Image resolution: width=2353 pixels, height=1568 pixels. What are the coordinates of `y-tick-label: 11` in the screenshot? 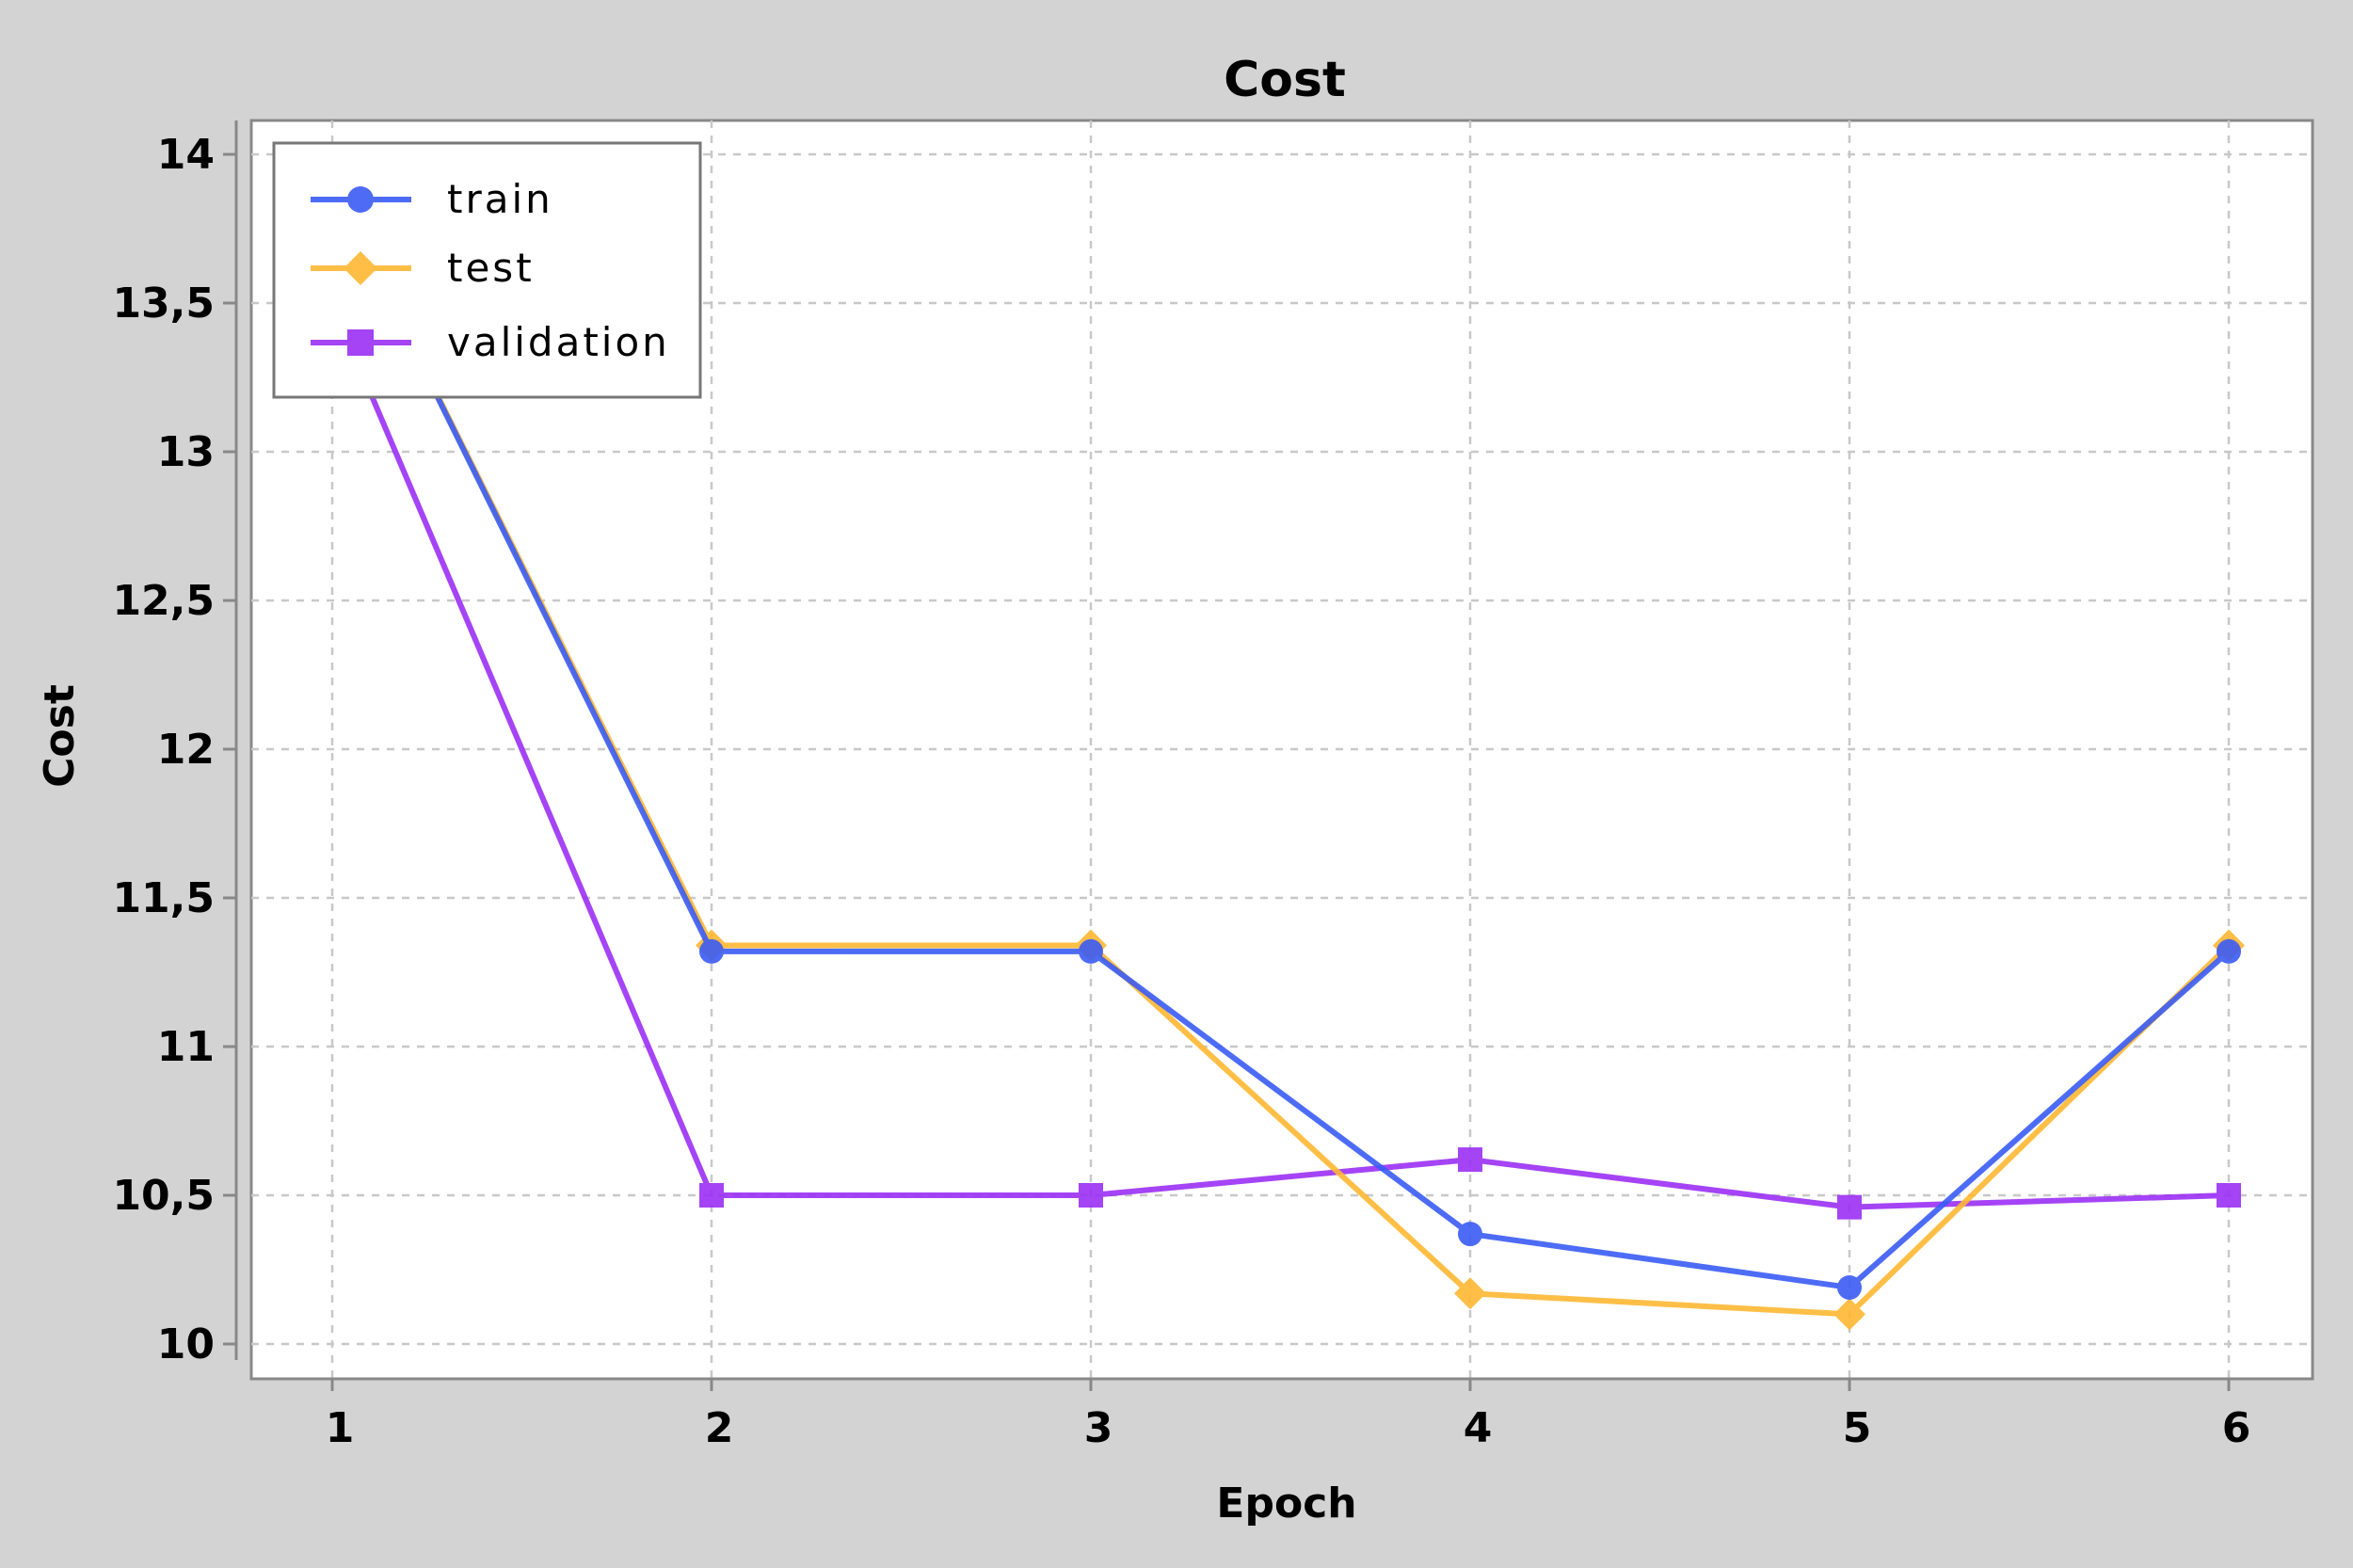 It's located at (186, 1047).